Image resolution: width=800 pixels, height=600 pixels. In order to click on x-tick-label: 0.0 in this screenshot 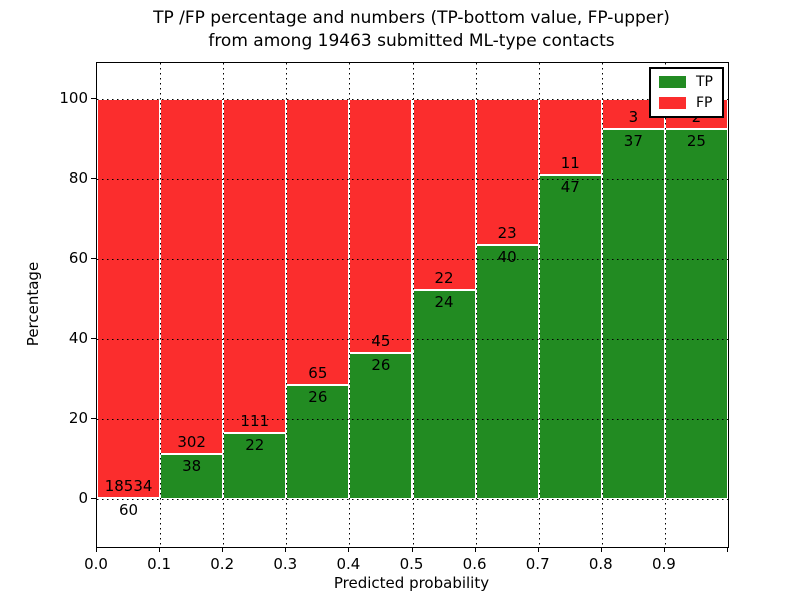, I will do `click(96, 564)`.